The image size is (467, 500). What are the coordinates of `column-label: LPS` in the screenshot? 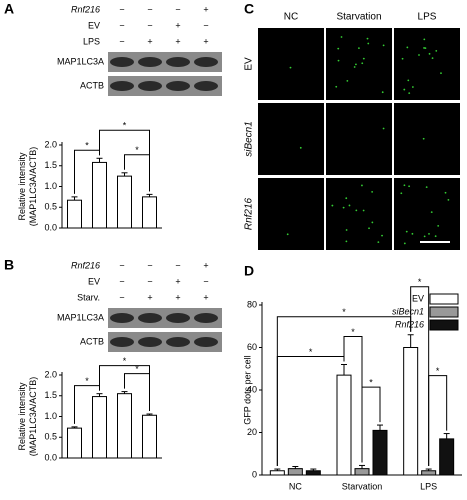 It's located at (427, 17).